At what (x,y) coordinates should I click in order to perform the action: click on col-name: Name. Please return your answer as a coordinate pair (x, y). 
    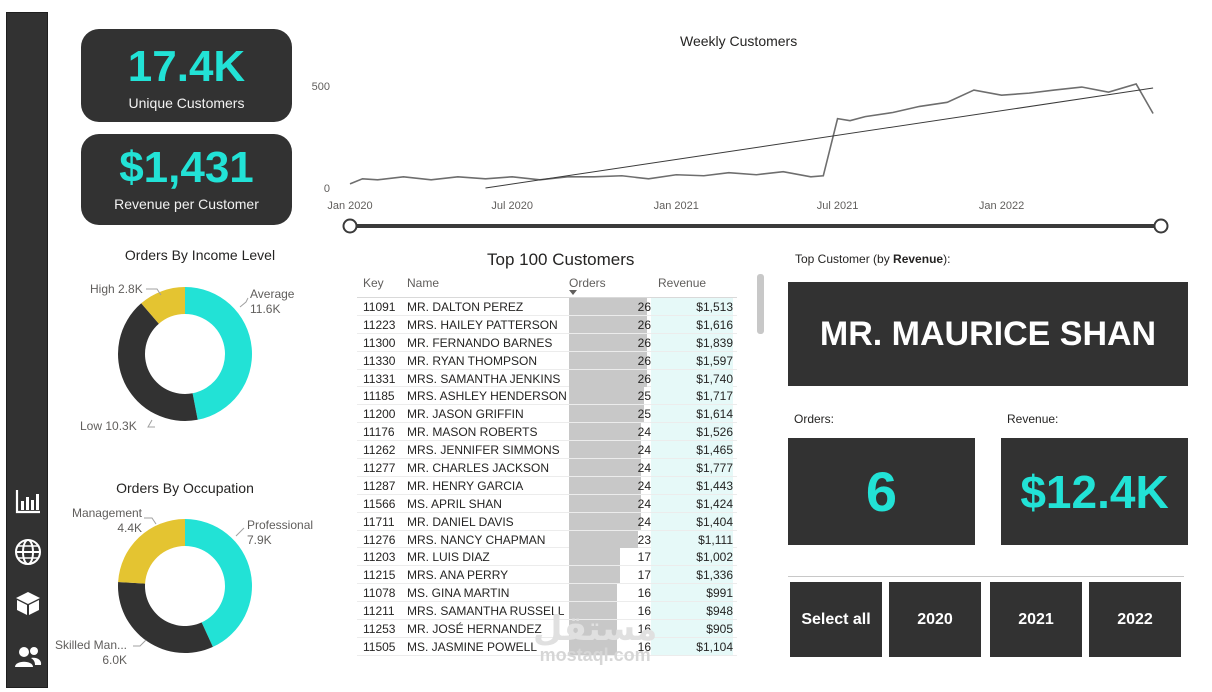
    Looking at the image, I should click on (423, 283).